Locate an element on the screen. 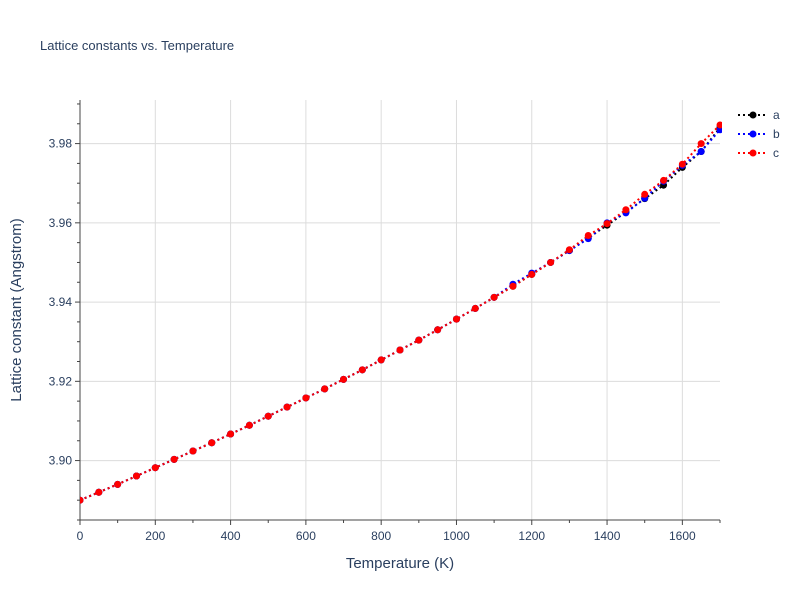  legend-label: a is located at coordinates (776, 115).